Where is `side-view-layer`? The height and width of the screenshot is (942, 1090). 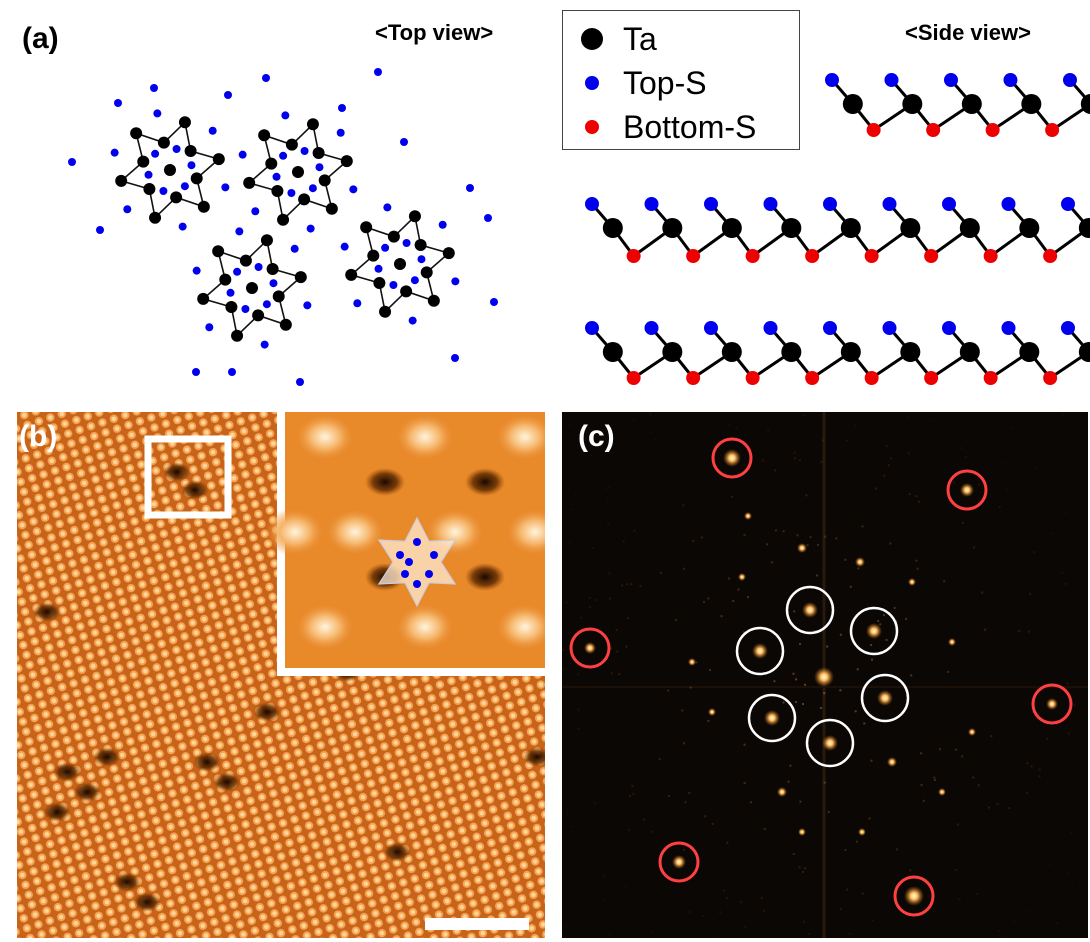
side-view-layer is located at coordinates (837, 353).